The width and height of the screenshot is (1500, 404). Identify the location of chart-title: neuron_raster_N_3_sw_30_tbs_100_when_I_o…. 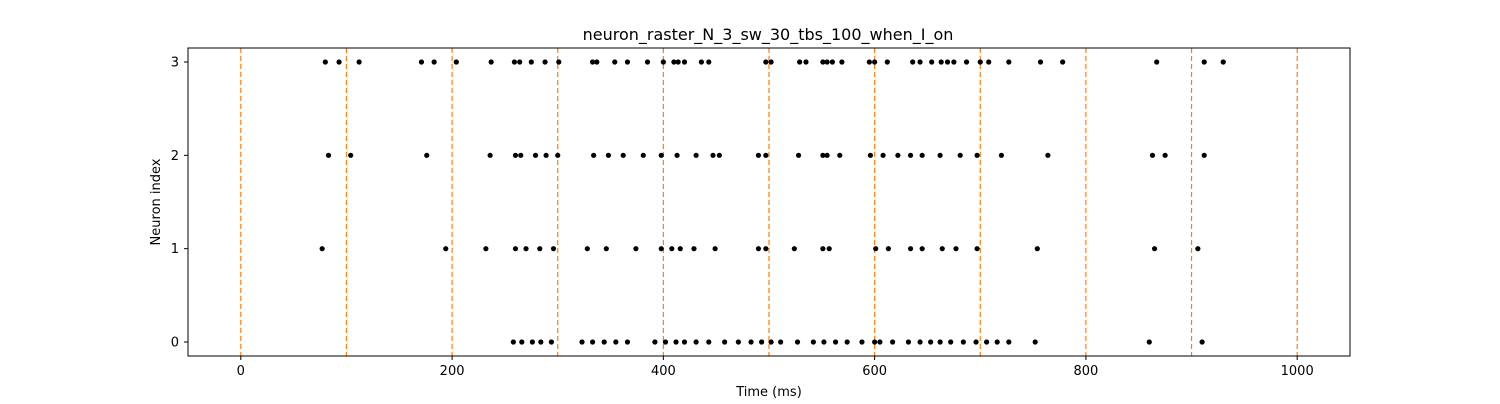
(768, 35).